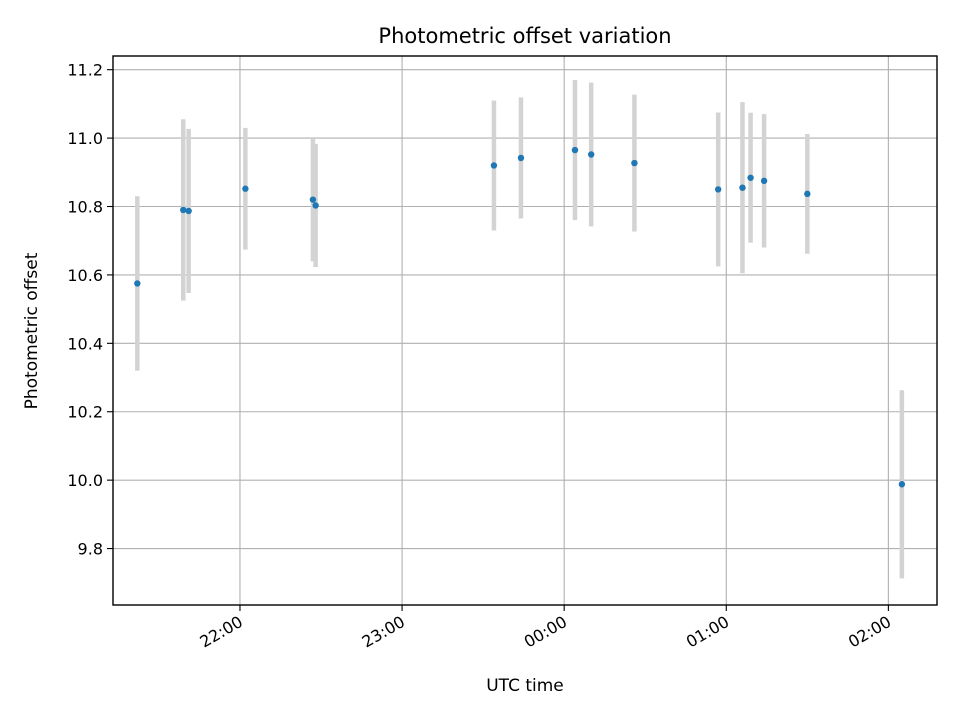  I want to click on y-tick-label: 10.8, so click(85, 207).